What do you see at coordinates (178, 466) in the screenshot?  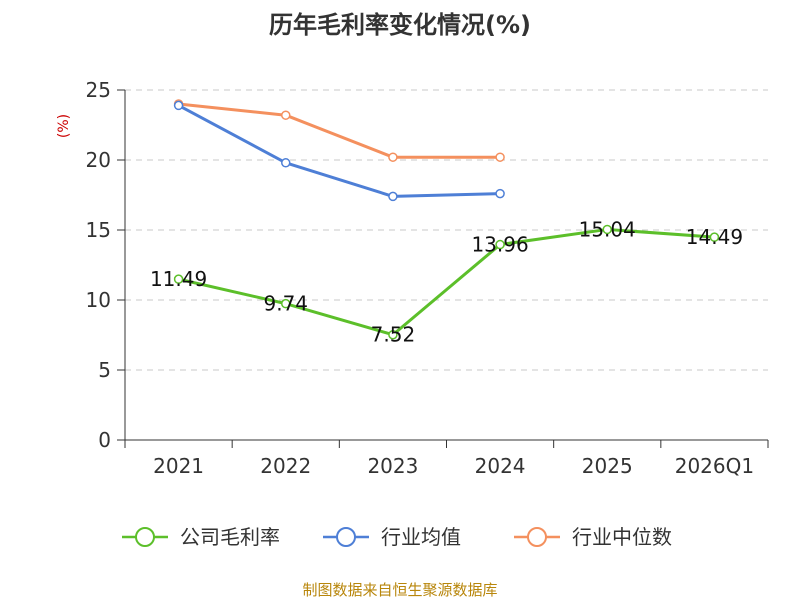 I see `x-tick-label: 2021` at bounding box center [178, 466].